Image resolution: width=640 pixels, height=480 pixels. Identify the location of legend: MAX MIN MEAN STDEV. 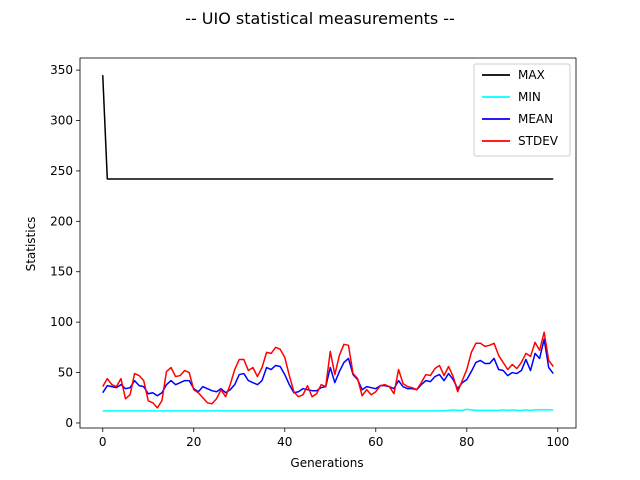
(522, 110).